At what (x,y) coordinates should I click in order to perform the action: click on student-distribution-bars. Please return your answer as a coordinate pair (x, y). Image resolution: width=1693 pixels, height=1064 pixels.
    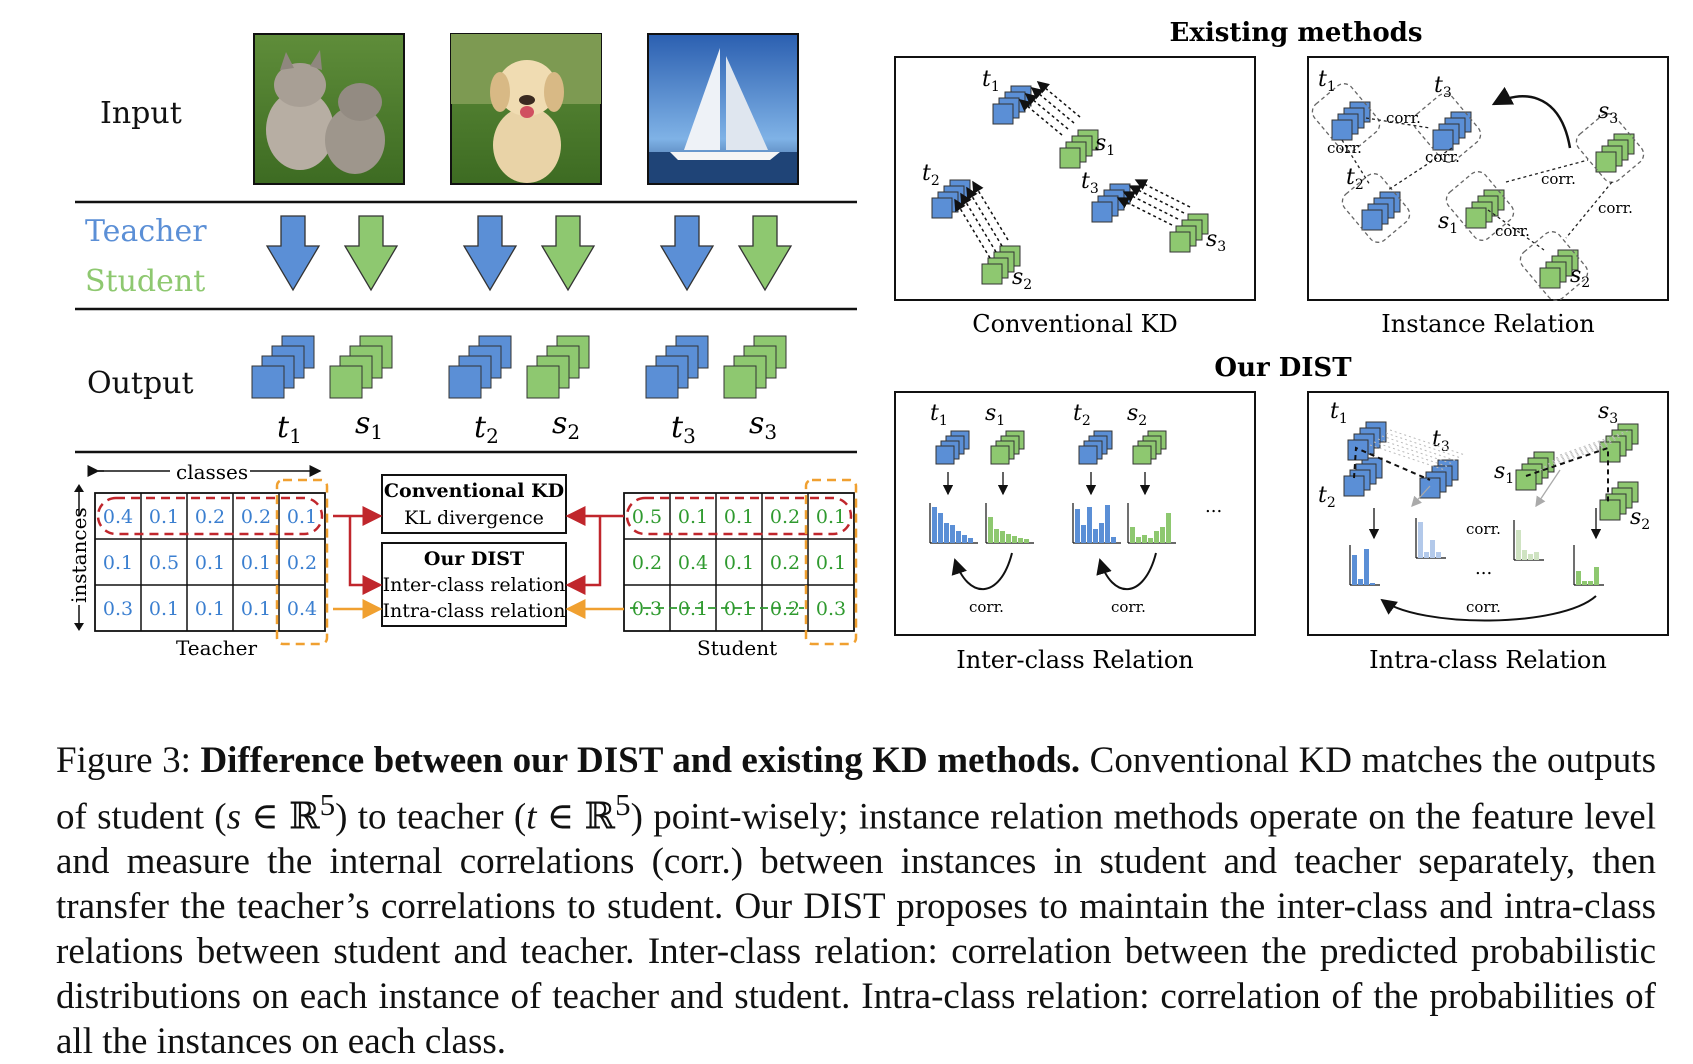
    Looking at the image, I should click on (1151, 523).